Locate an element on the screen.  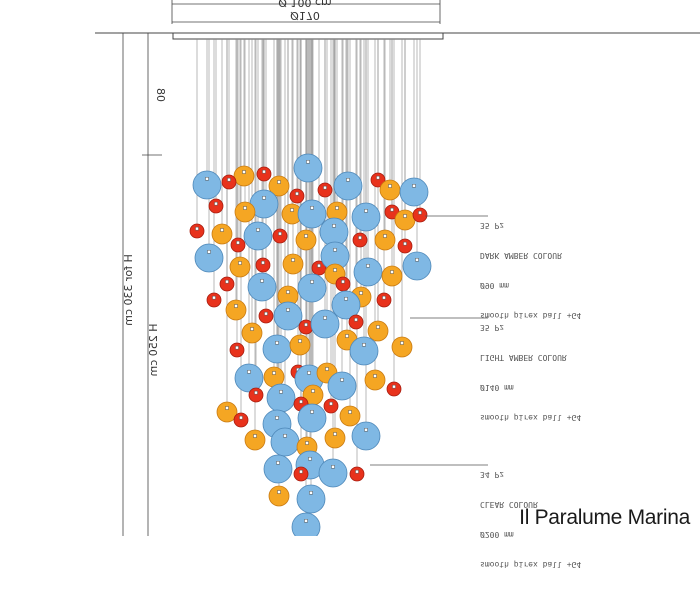
dim-top-diameter-text: Ø170 is located at coordinates (305, 15).